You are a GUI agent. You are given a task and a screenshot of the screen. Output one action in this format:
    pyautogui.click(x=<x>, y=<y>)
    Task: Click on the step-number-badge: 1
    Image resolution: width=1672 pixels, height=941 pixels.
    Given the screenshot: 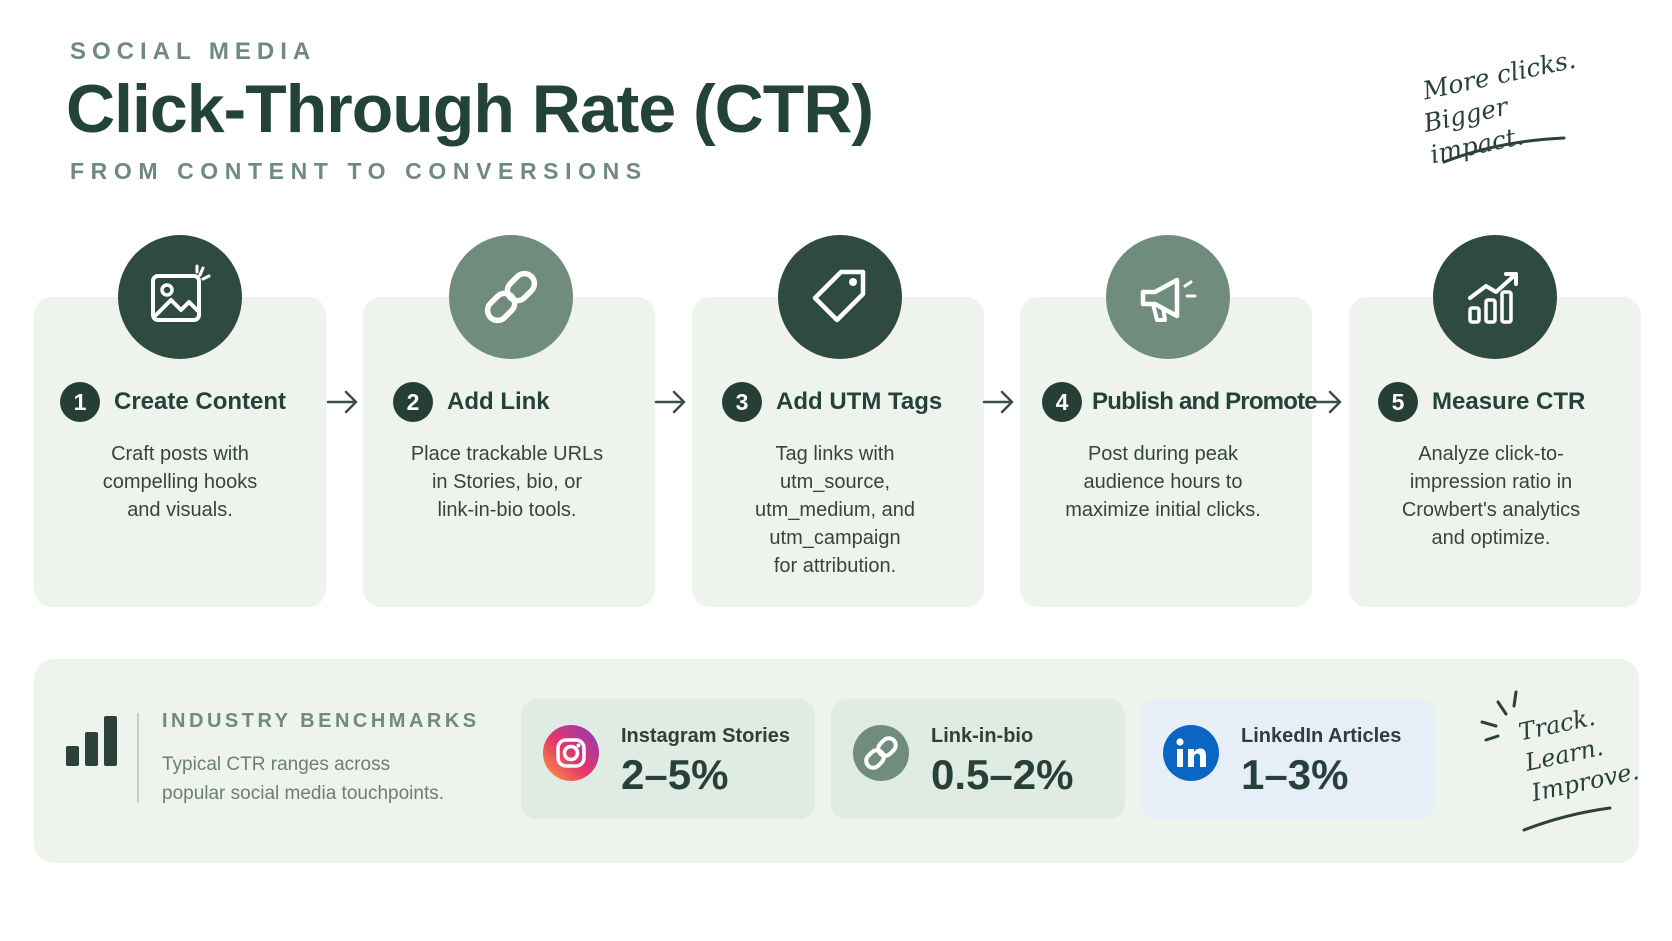 What is the action you would take?
    pyautogui.click(x=80, y=402)
    